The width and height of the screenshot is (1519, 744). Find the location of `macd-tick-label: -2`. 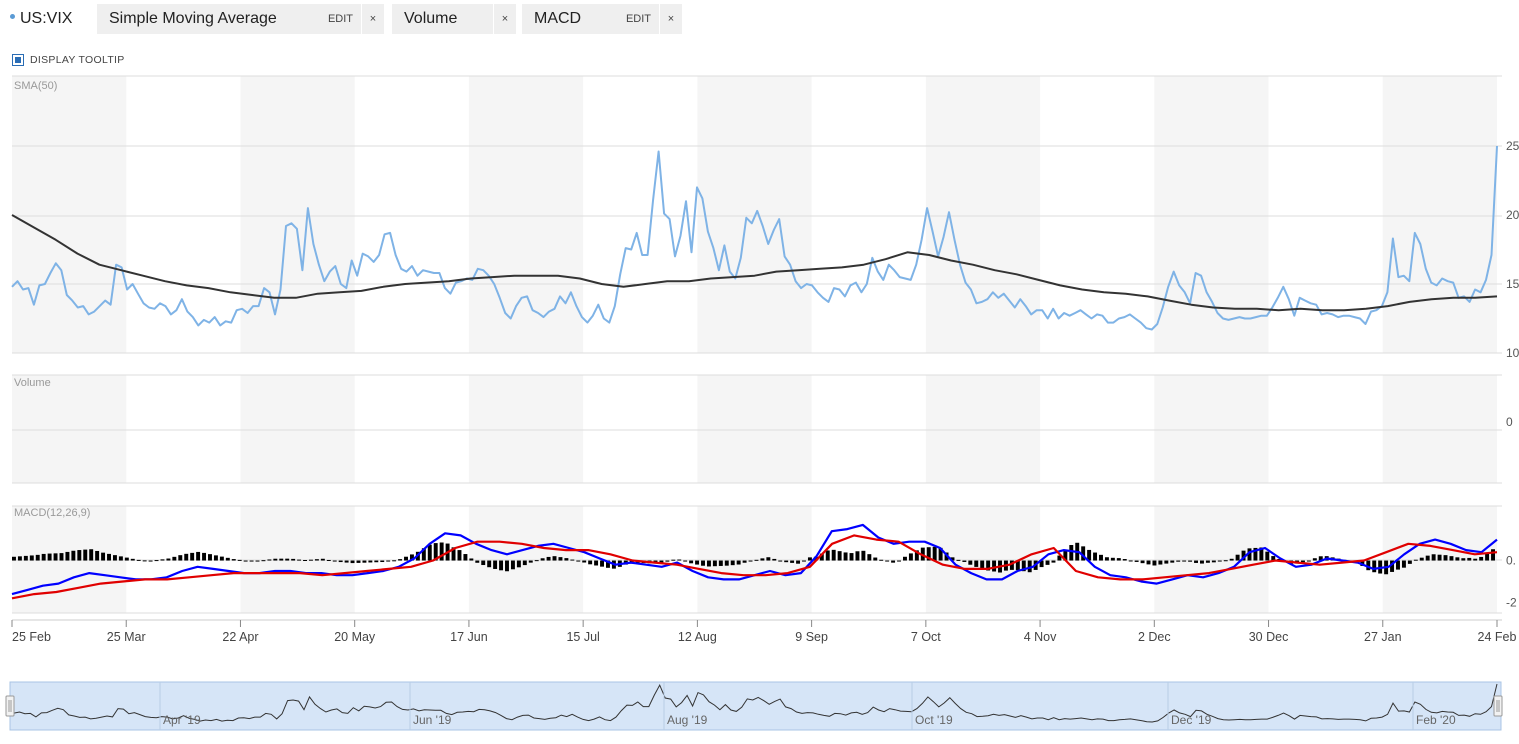

macd-tick-label: -2 is located at coordinates (1511, 603).